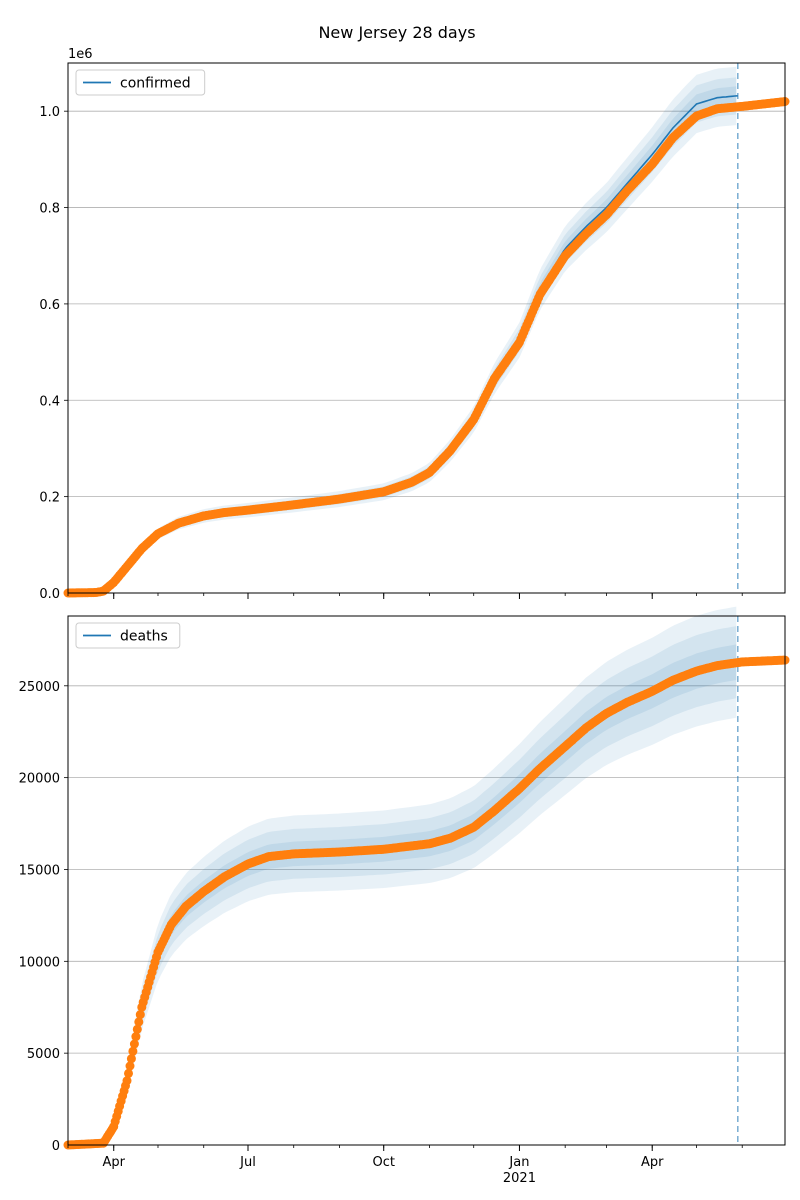  I want to click on y-tick-label: 25000, so click(39, 687).